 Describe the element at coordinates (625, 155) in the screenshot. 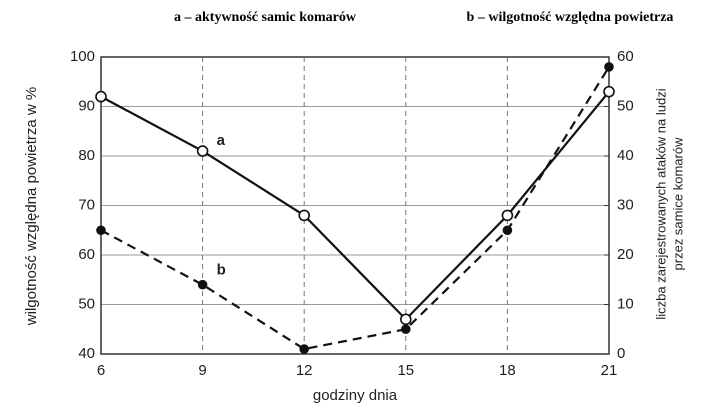

I see `y2-tick-label: 40` at that location.